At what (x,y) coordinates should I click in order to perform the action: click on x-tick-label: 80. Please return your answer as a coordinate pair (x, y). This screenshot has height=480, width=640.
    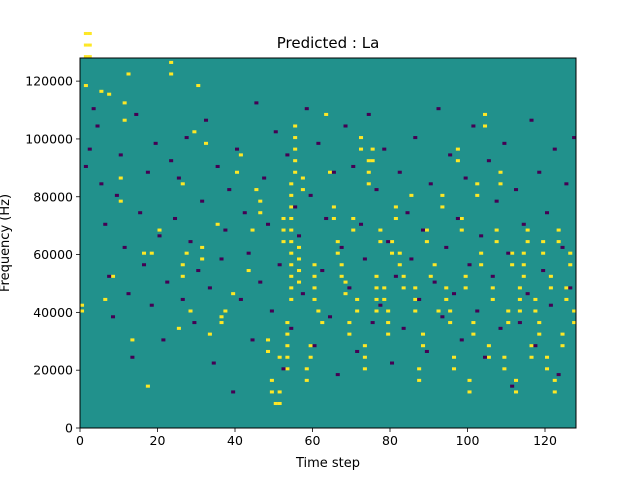
    Looking at the image, I should click on (390, 440).